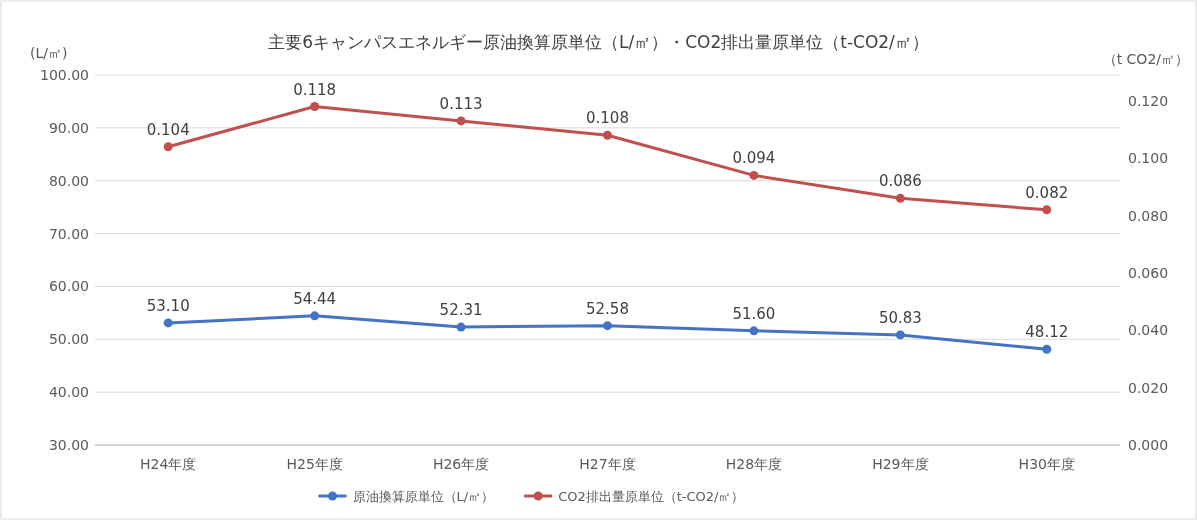 Image resolution: width=1197 pixels, height=520 pixels. What do you see at coordinates (1047, 332) in the screenshot?
I see `data-label: 48.12` at bounding box center [1047, 332].